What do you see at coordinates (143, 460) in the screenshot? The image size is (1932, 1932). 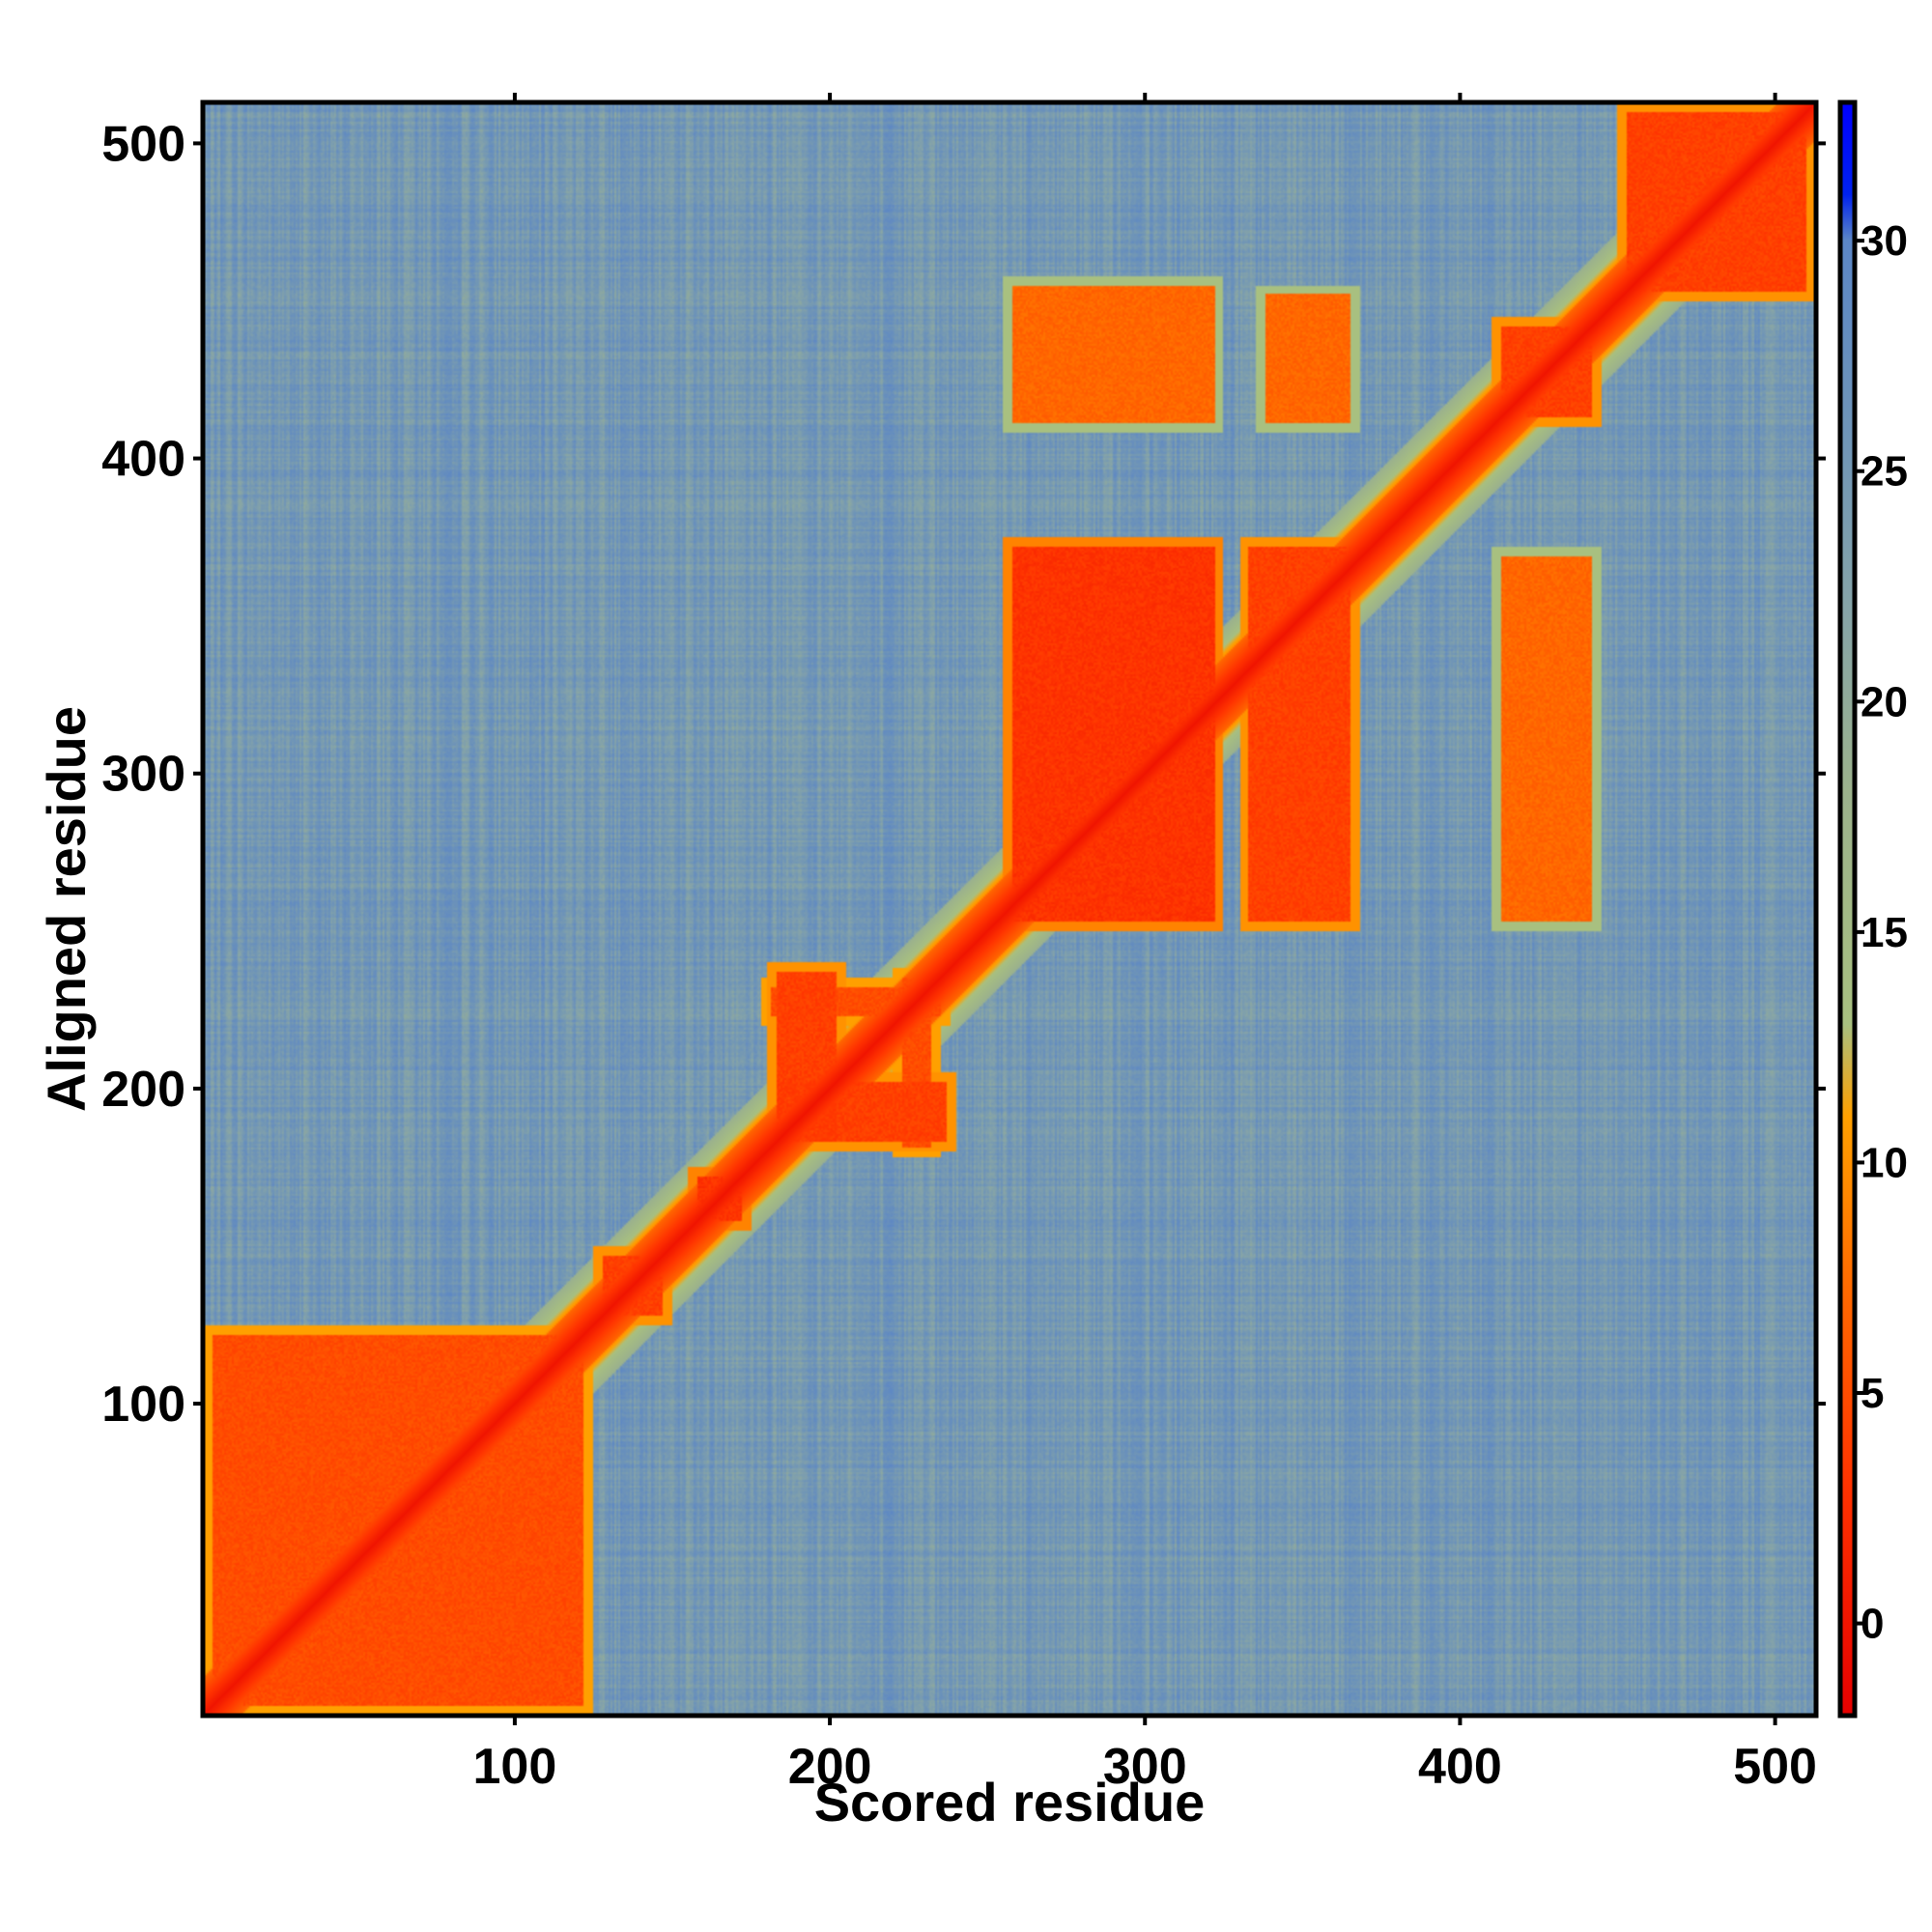 I see `y-tick-label: 400` at bounding box center [143, 460].